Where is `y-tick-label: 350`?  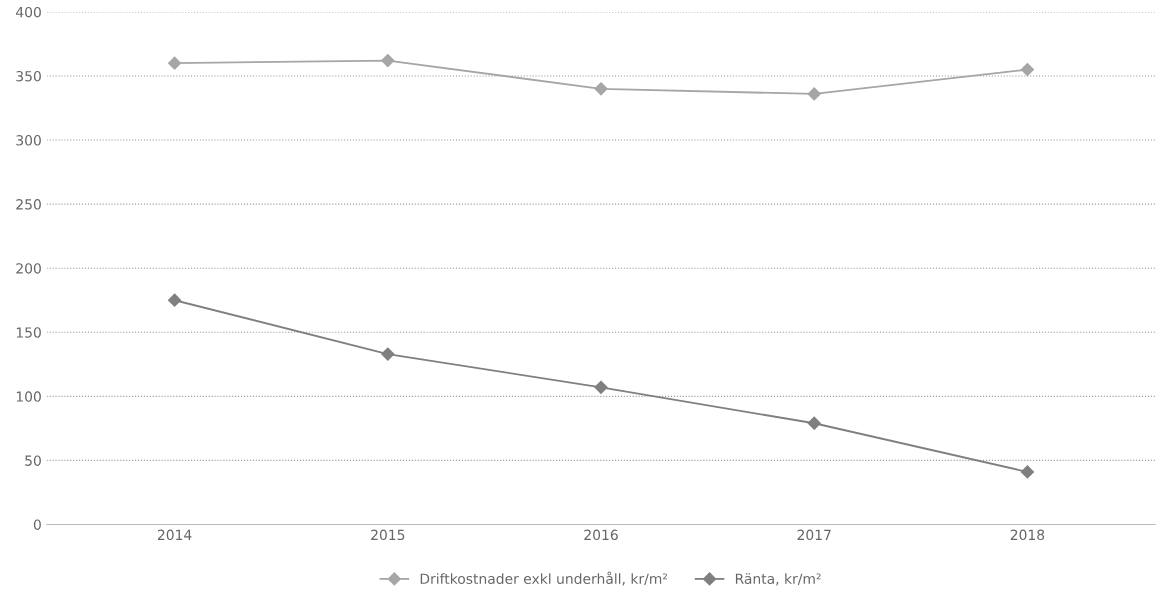
y-tick-label: 350 is located at coordinates (28, 76).